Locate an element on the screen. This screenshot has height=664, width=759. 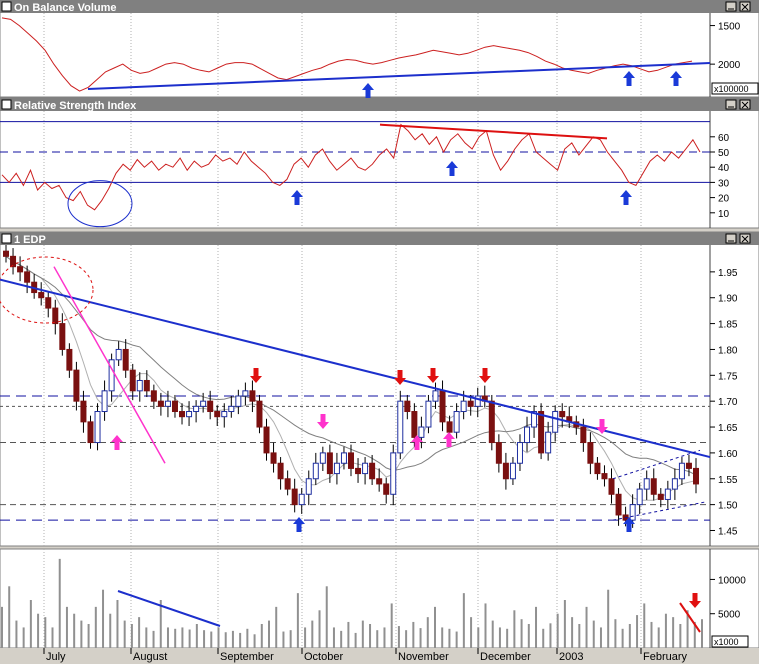
x-axis-month-label: September is located at coordinates (247, 657).